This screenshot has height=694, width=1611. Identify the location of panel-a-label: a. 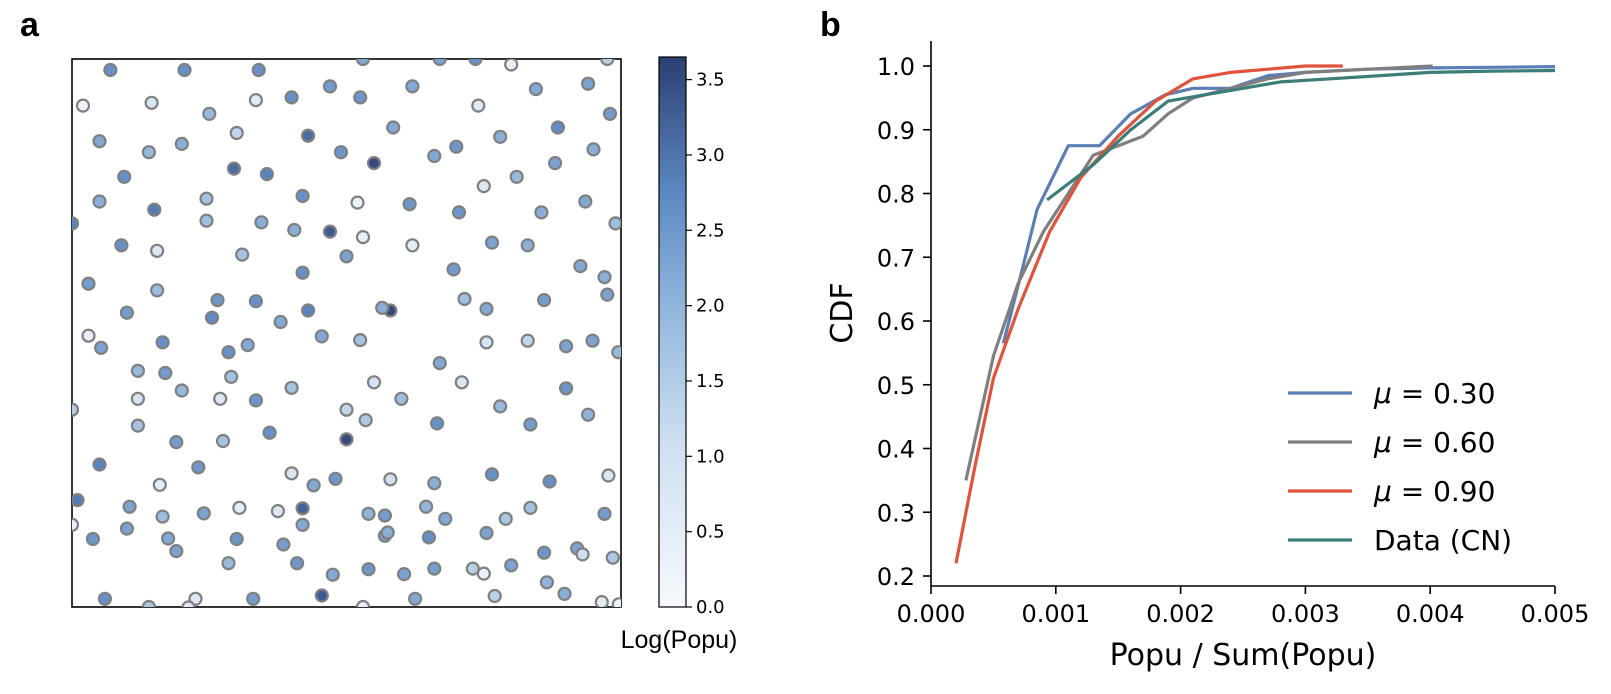
(30, 25).